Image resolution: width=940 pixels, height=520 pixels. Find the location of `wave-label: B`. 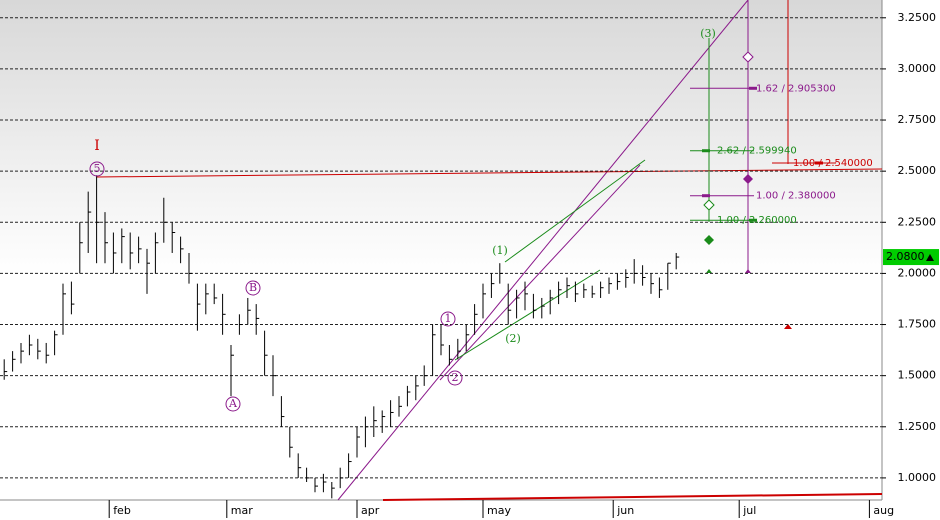

wave-label: B is located at coordinates (253, 287).